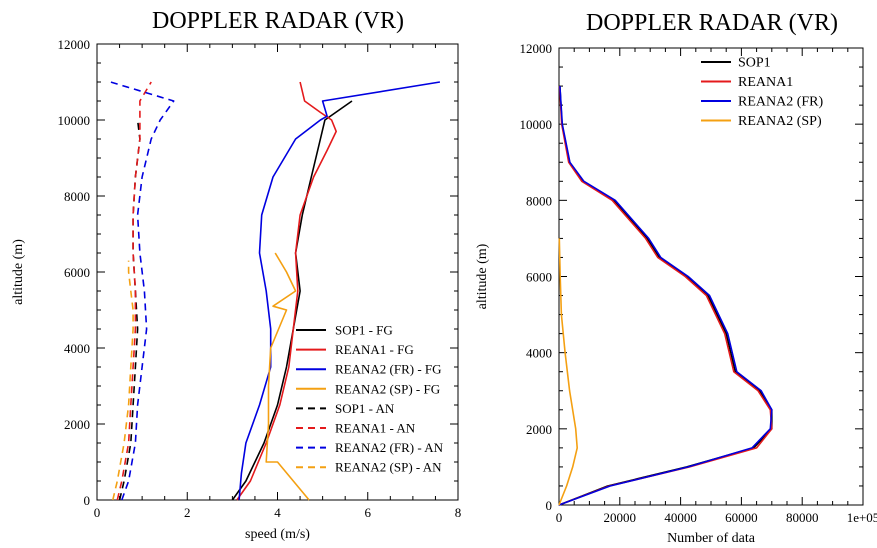 Image resolution: width=877 pixels, height=548 pixels. What do you see at coordinates (374, 349) in the screenshot?
I see `legend-label: REANA1 - FG` at bounding box center [374, 349].